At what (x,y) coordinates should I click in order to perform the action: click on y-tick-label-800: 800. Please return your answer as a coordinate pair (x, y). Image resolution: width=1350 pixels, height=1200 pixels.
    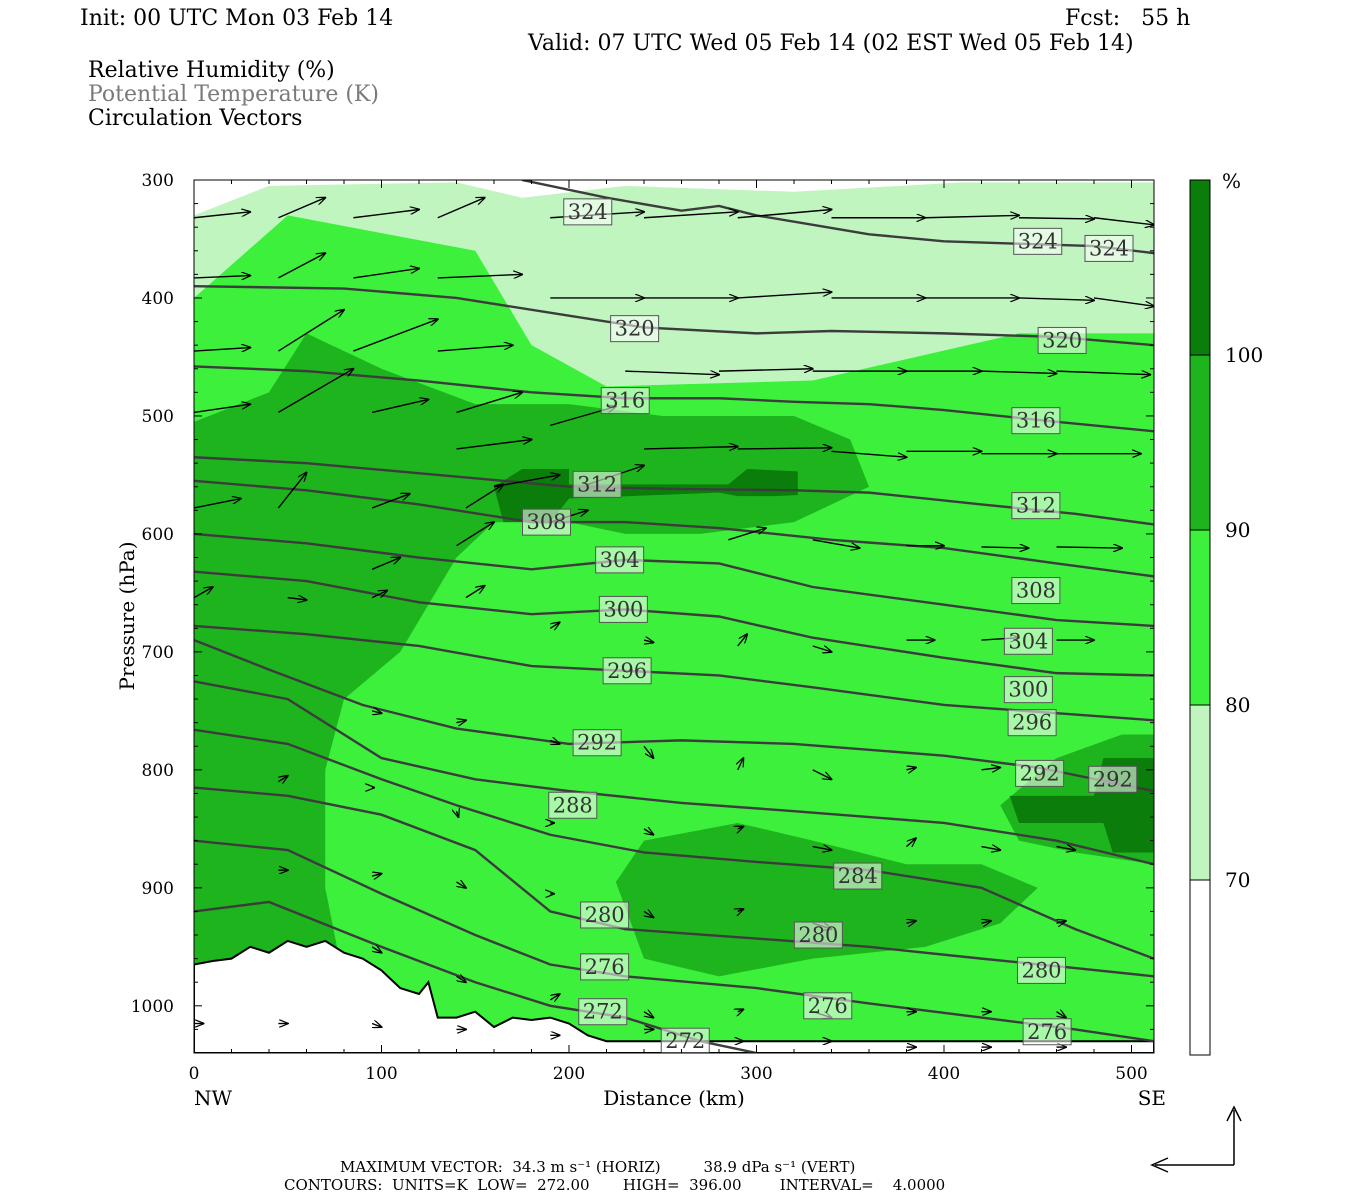
    Looking at the image, I should click on (158, 771).